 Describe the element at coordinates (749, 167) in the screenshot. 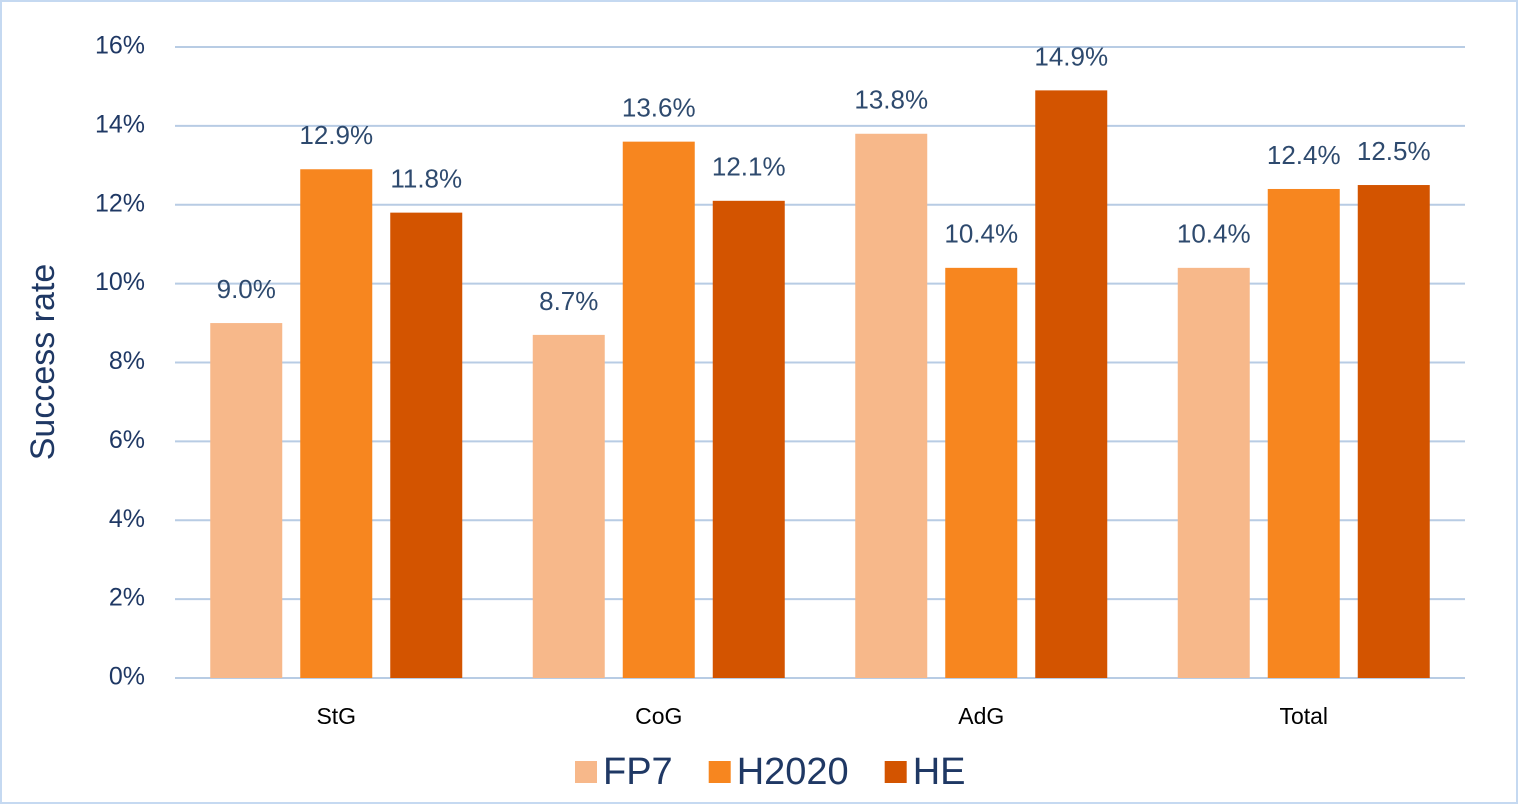

I see `data-label: 12.1%` at that location.